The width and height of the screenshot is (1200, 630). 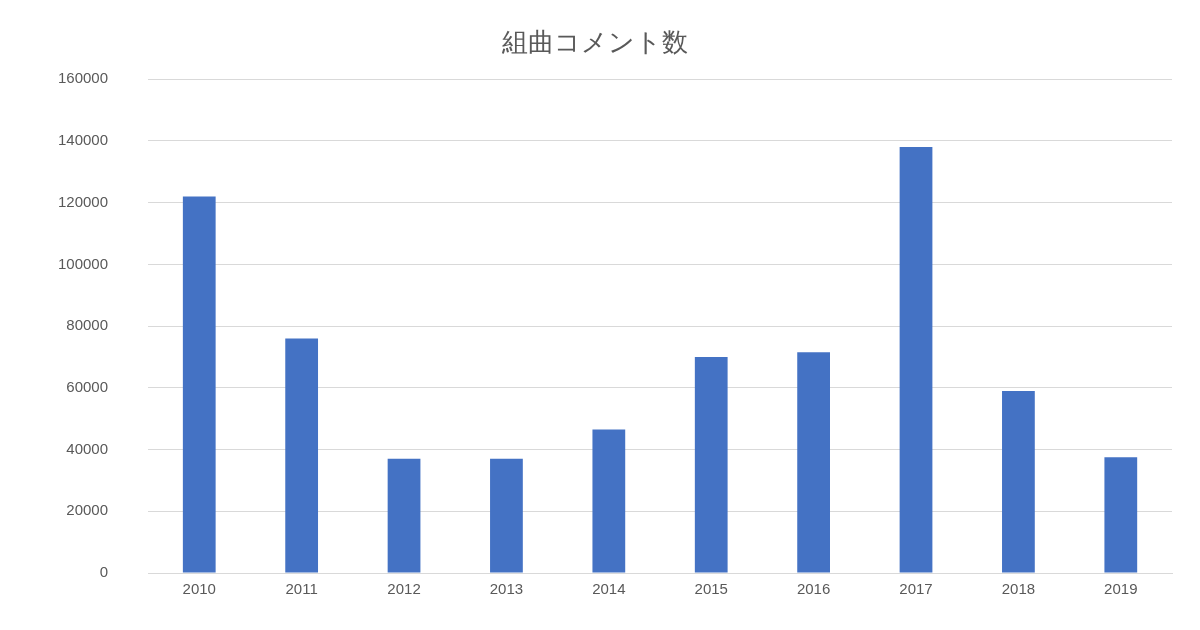 What do you see at coordinates (1121, 589) in the screenshot?
I see `x-tick-label: 2019` at bounding box center [1121, 589].